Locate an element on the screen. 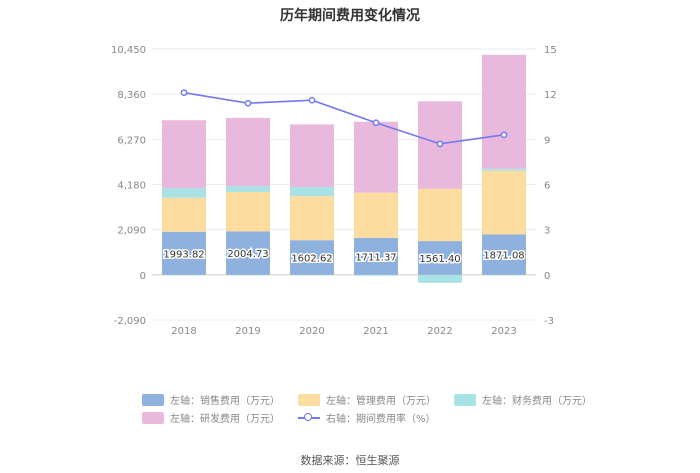  y-right-tick-label: 12 is located at coordinates (550, 95).